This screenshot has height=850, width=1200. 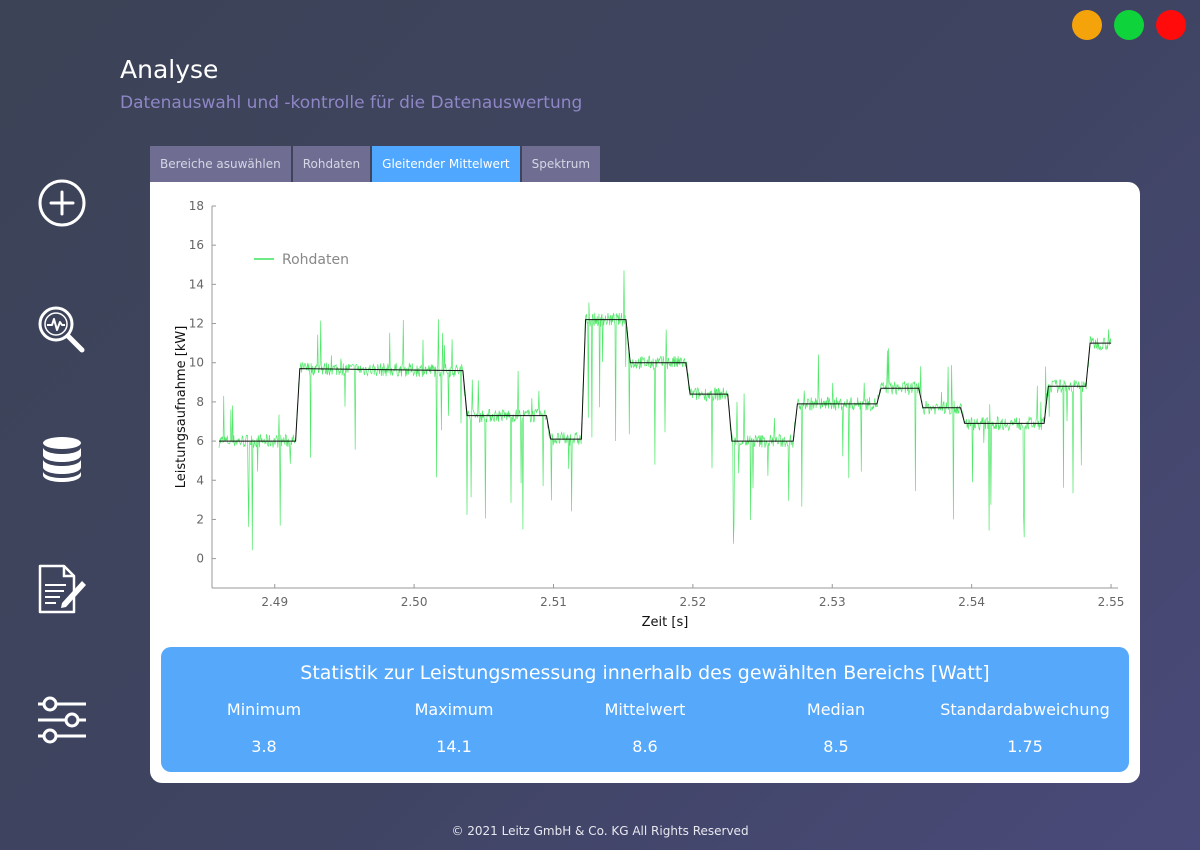 I want to click on y-tick-label: 10, so click(x=196, y=363).